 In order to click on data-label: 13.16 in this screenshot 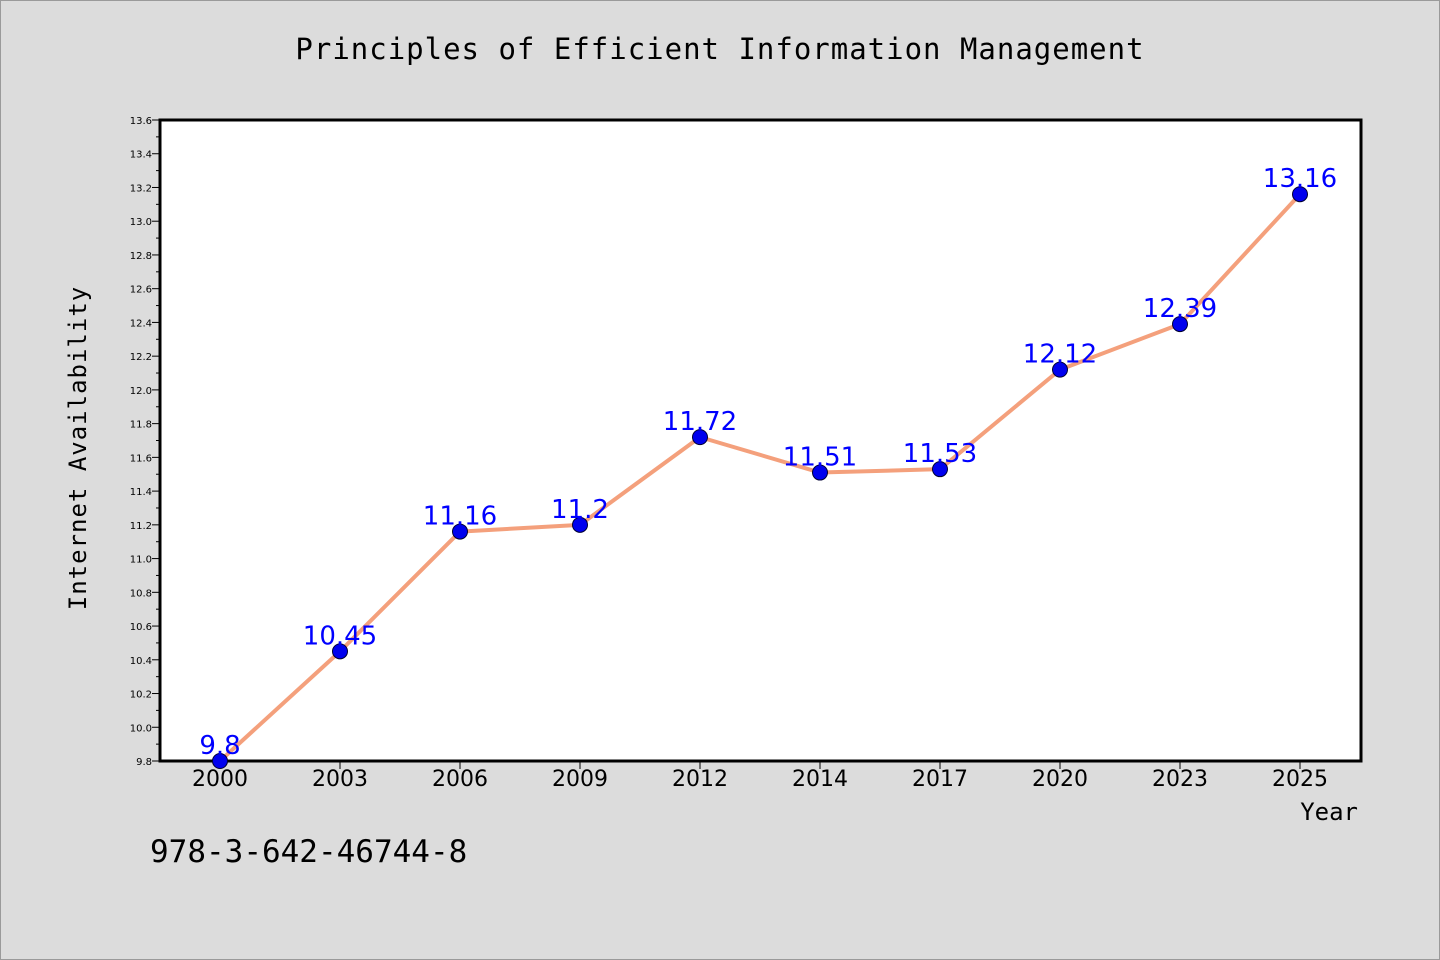, I will do `click(1300, 179)`.